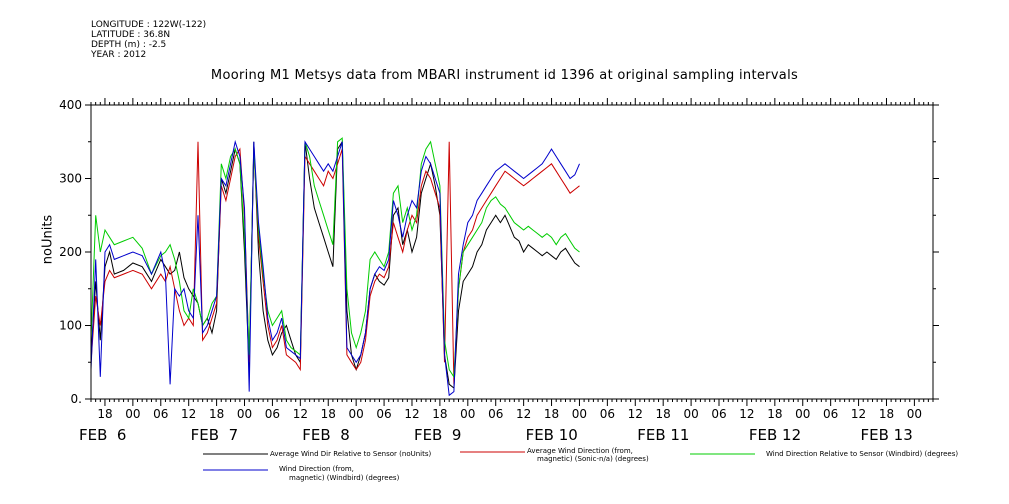  I want to click on legend-label-blue-1: Wind Direction (from,, so click(316, 469).